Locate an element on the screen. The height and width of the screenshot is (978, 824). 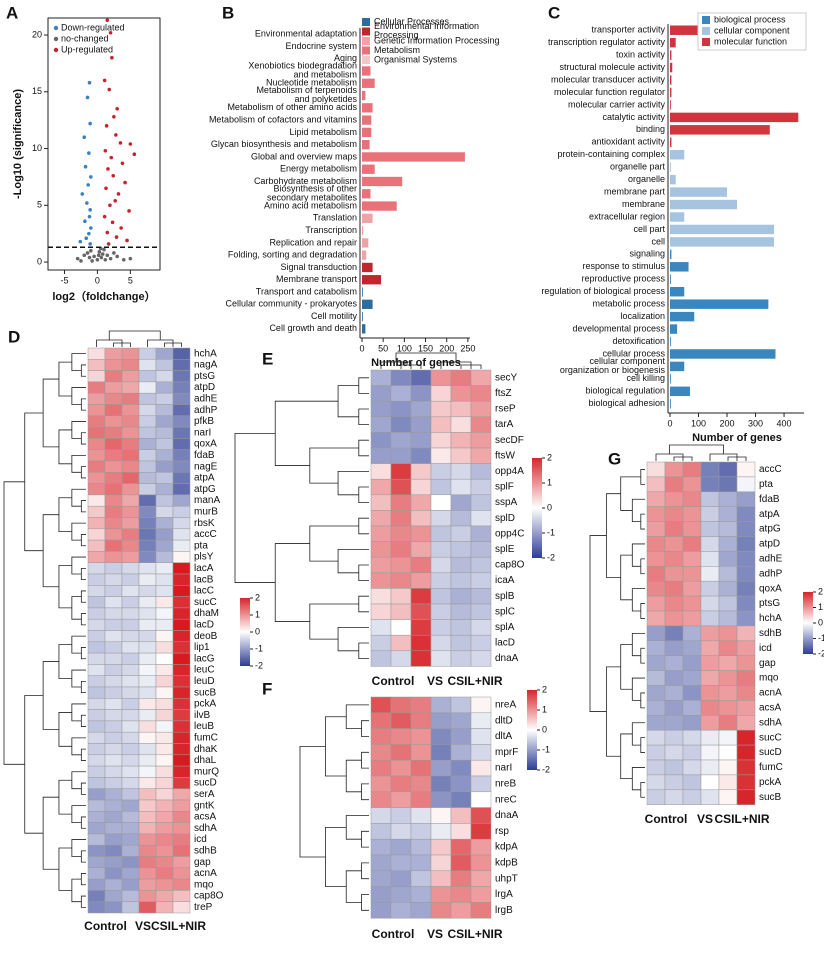
gene-label: adhP is located at coordinates (206, 410).